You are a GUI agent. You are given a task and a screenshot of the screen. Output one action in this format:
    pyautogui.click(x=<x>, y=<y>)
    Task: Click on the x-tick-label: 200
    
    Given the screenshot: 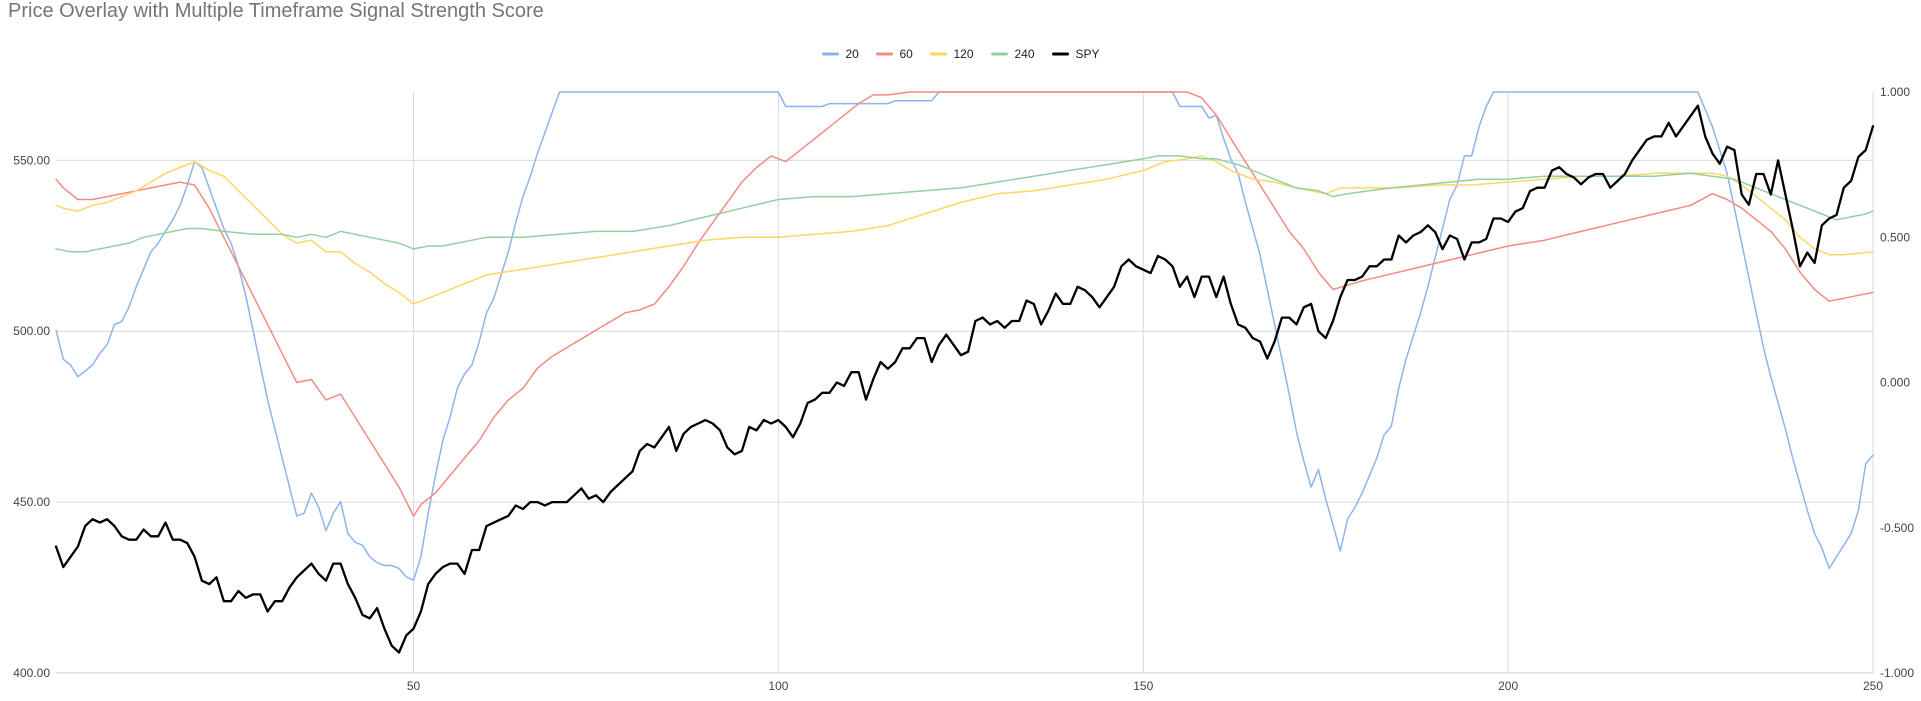 What is the action you would take?
    pyautogui.click(x=1508, y=686)
    